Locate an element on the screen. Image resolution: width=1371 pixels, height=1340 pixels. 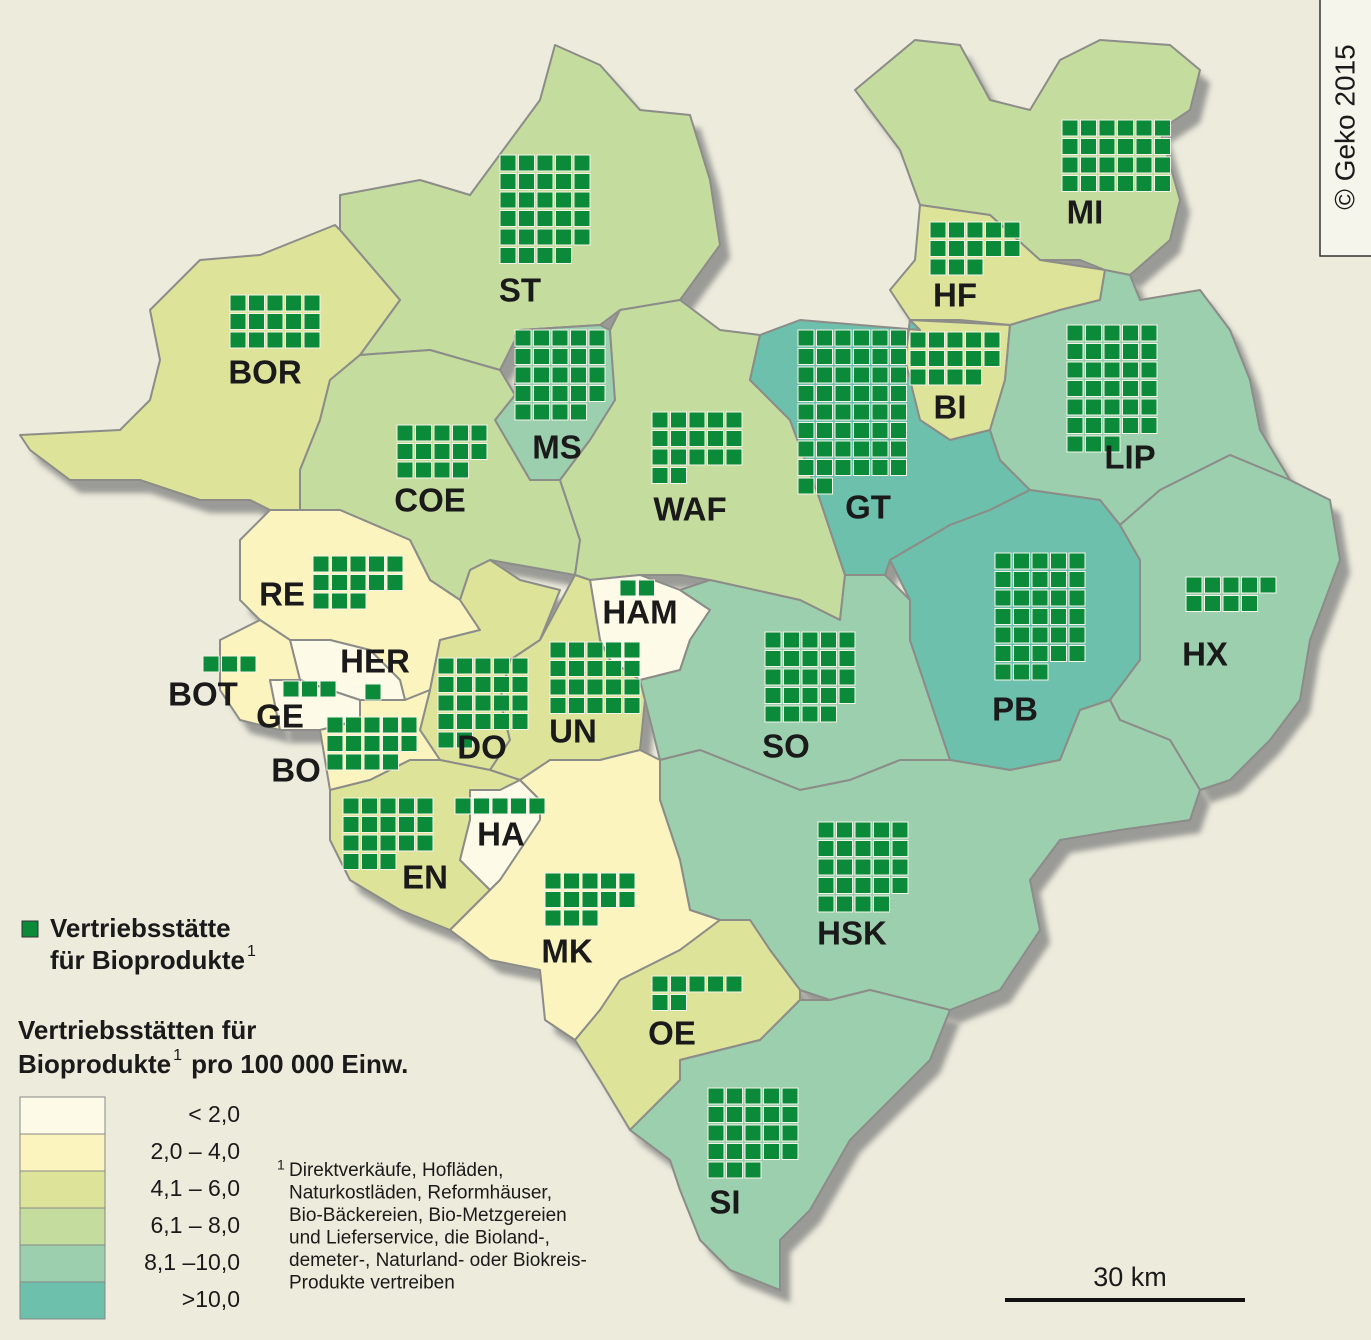
footnote-line: Bio-Bäckereien, Bio-Metzgereien is located at coordinates (428, 1215).